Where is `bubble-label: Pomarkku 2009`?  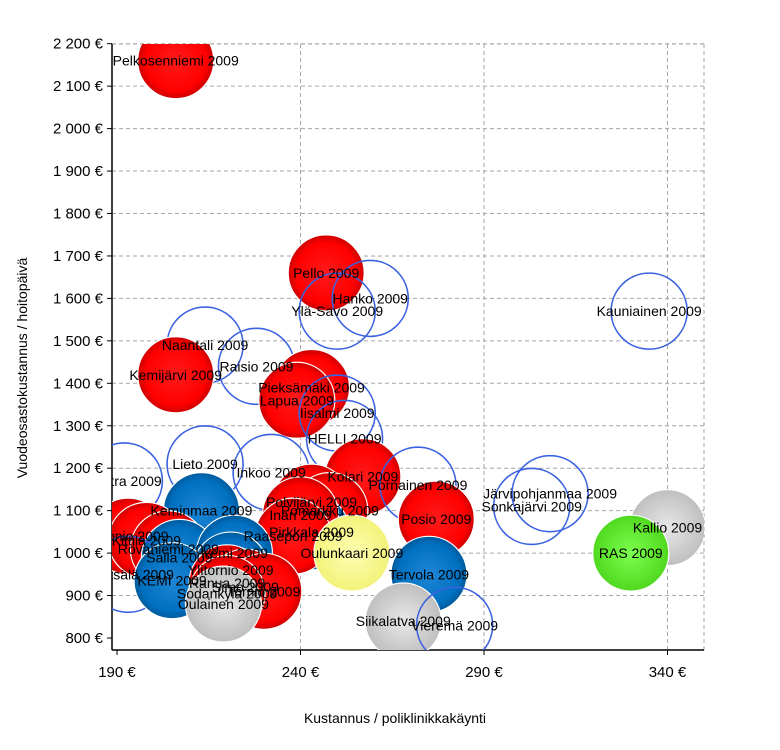 bubble-label: Pomarkku 2009 is located at coordinates (330, 511).